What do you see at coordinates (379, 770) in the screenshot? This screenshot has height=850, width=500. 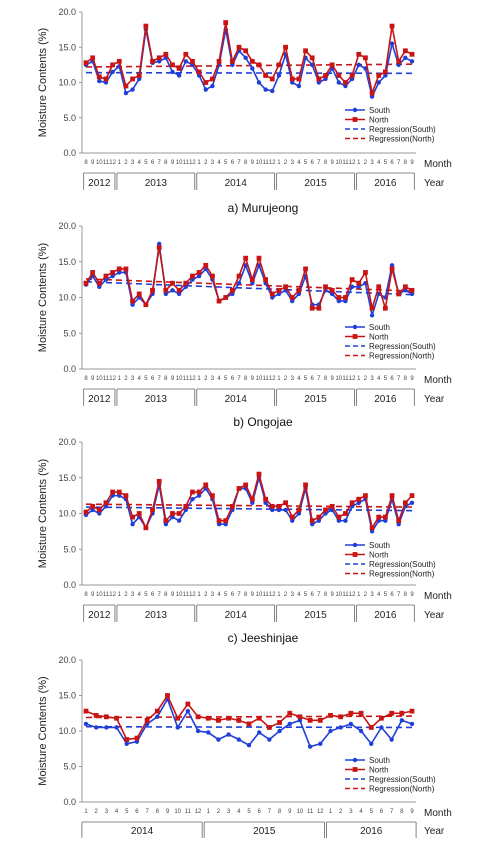 I see `legend-entry: North` at bounding box center [379, 770].